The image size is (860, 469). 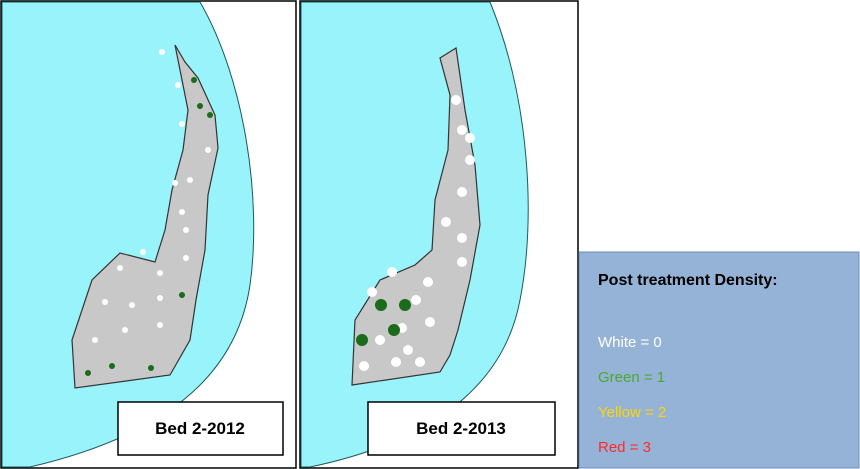 I want to click on panel-label: Bed 2-2012, so click(x=200, y=428).